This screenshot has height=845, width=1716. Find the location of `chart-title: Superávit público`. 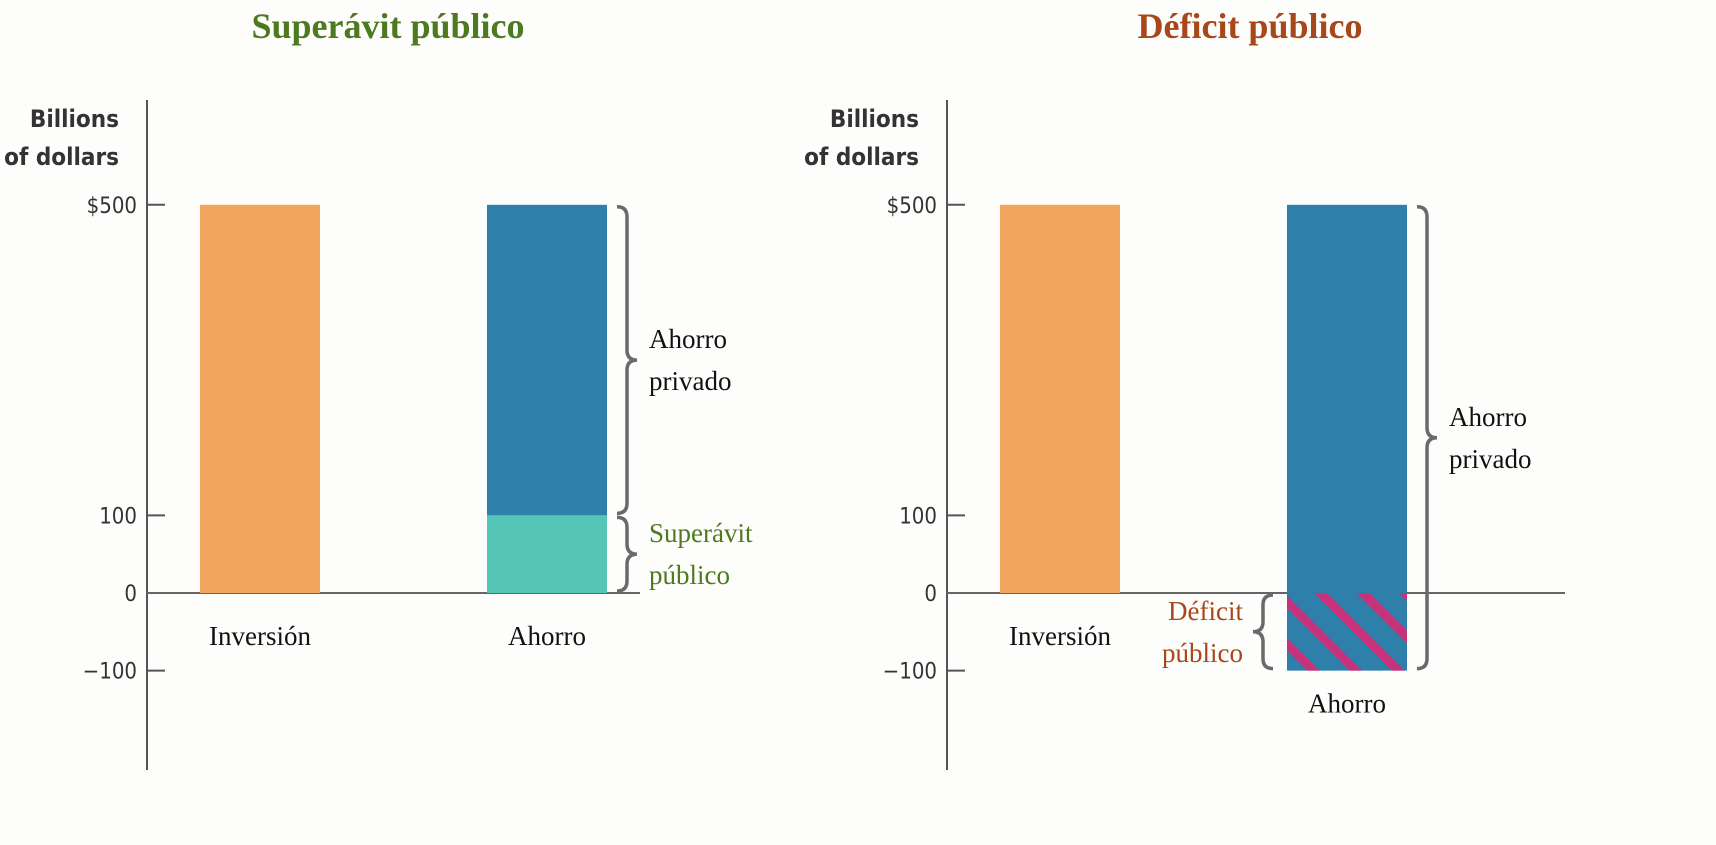

chart-title: Superávit público is located at coordinates (387, 26).